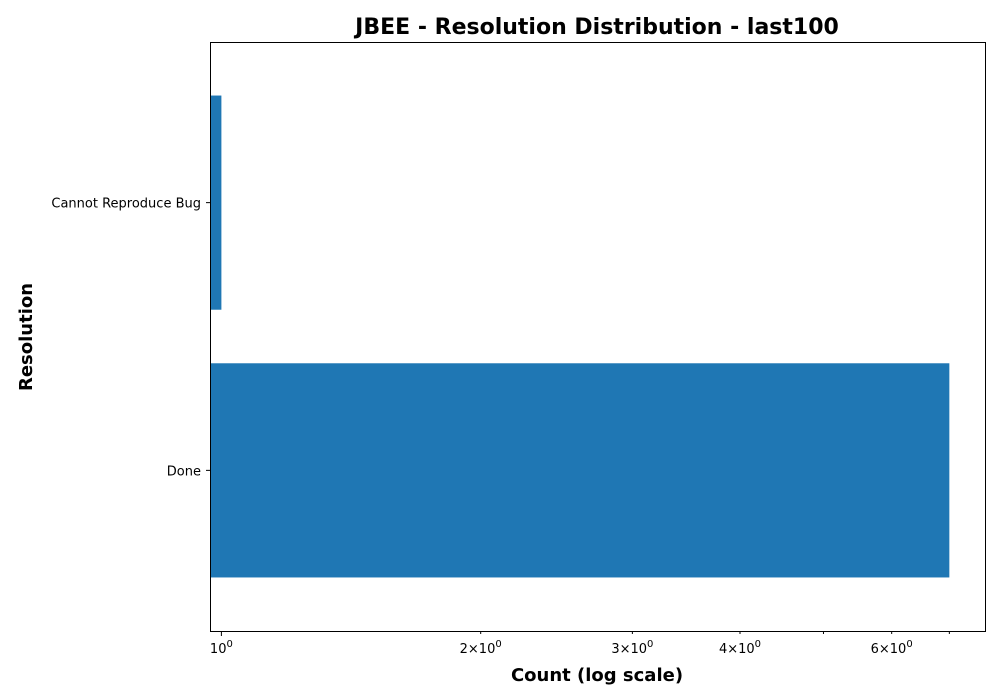 This screenshot has width=1000, height=700. I want to click on y-tick-label-done: Done, so click(184, 471).